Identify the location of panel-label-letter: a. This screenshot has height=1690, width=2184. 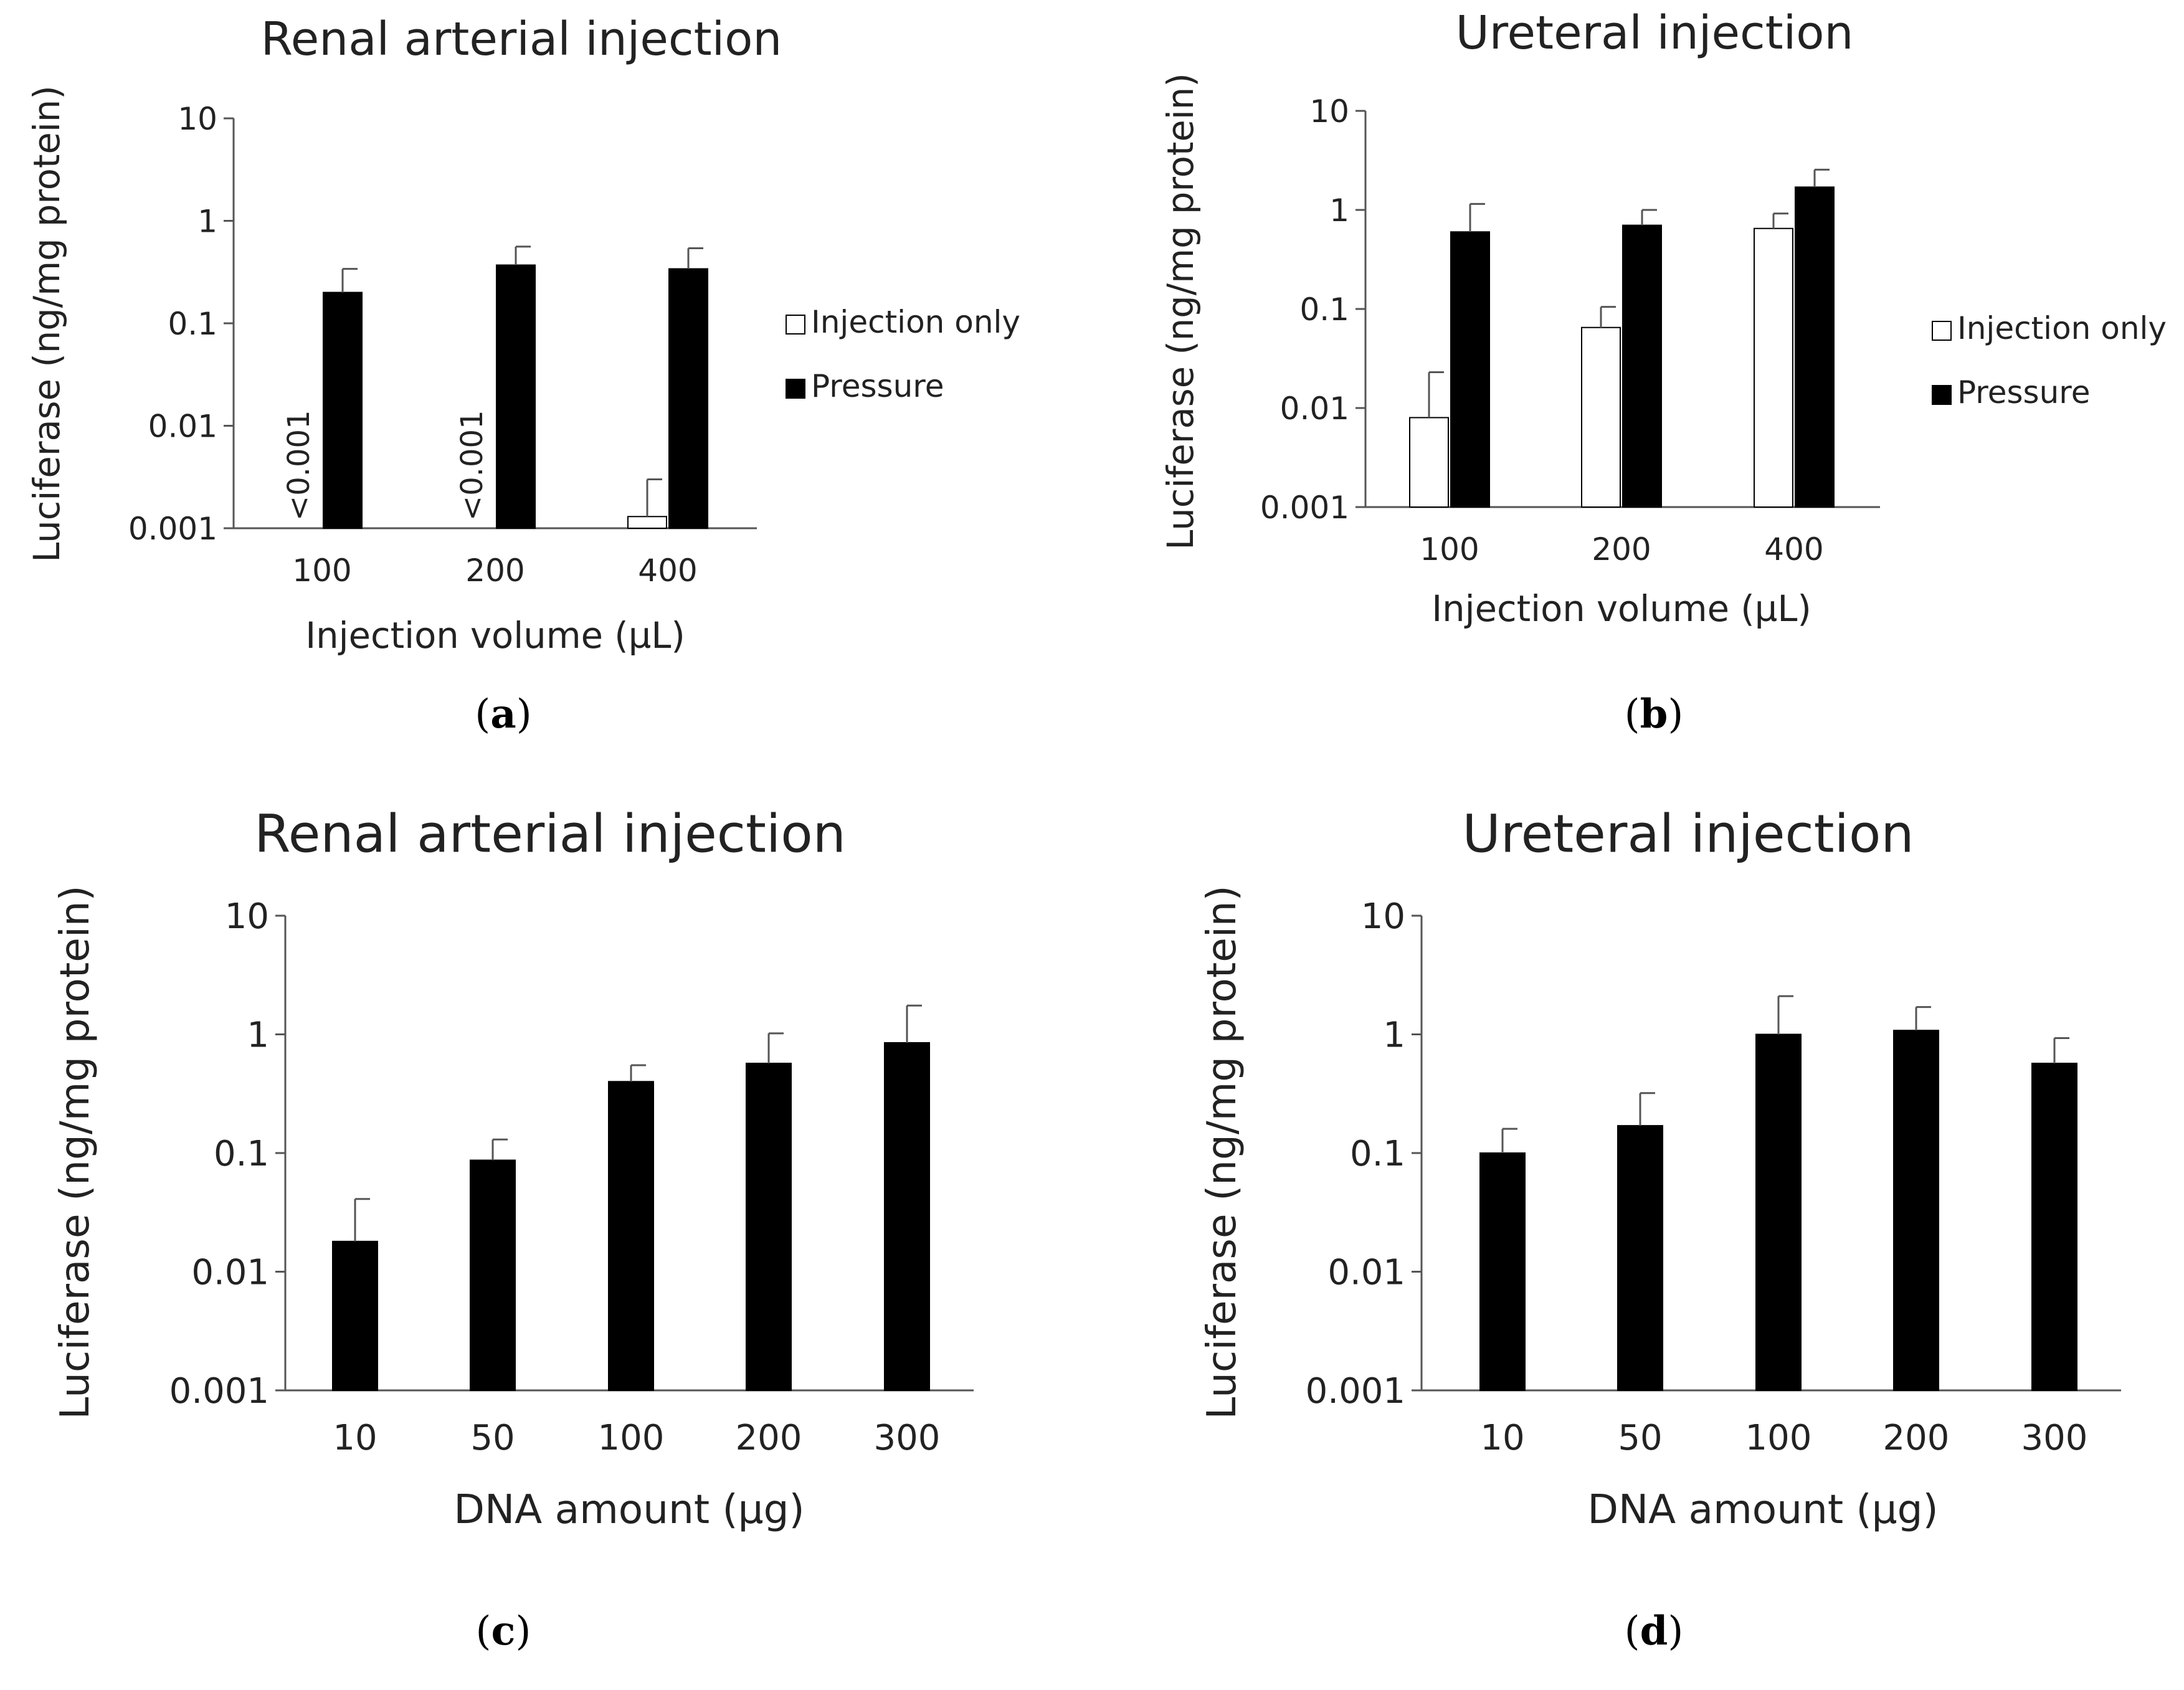
(503, 715).